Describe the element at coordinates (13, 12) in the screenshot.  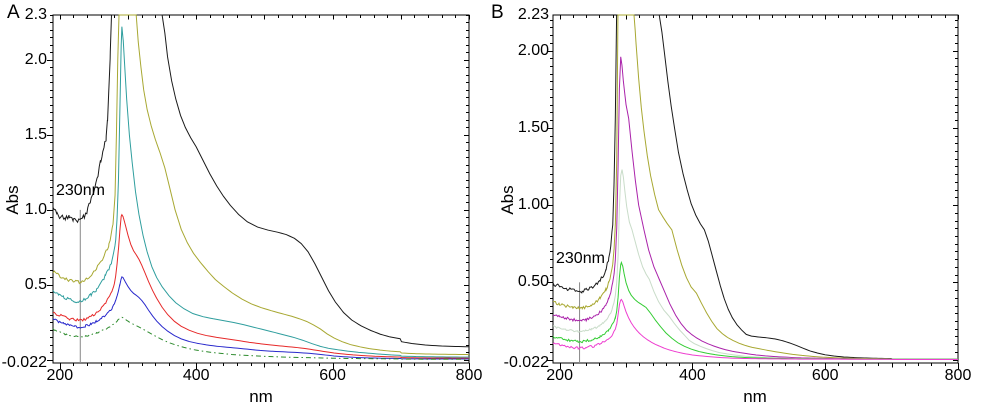
I see `panel-a-letter: A` at that location.